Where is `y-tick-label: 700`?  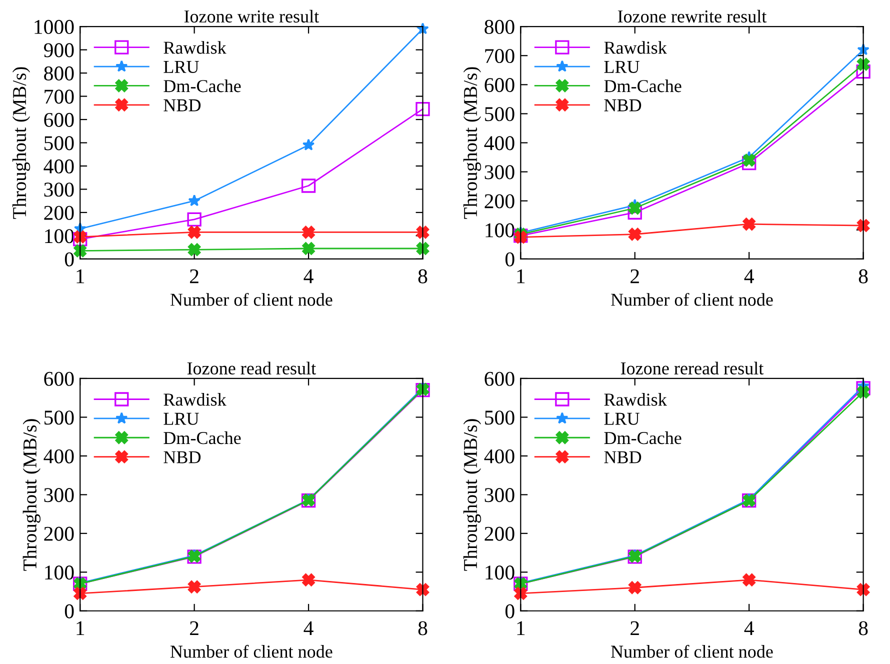
y-tick-label: 700 is located at coordinates (499, 56).